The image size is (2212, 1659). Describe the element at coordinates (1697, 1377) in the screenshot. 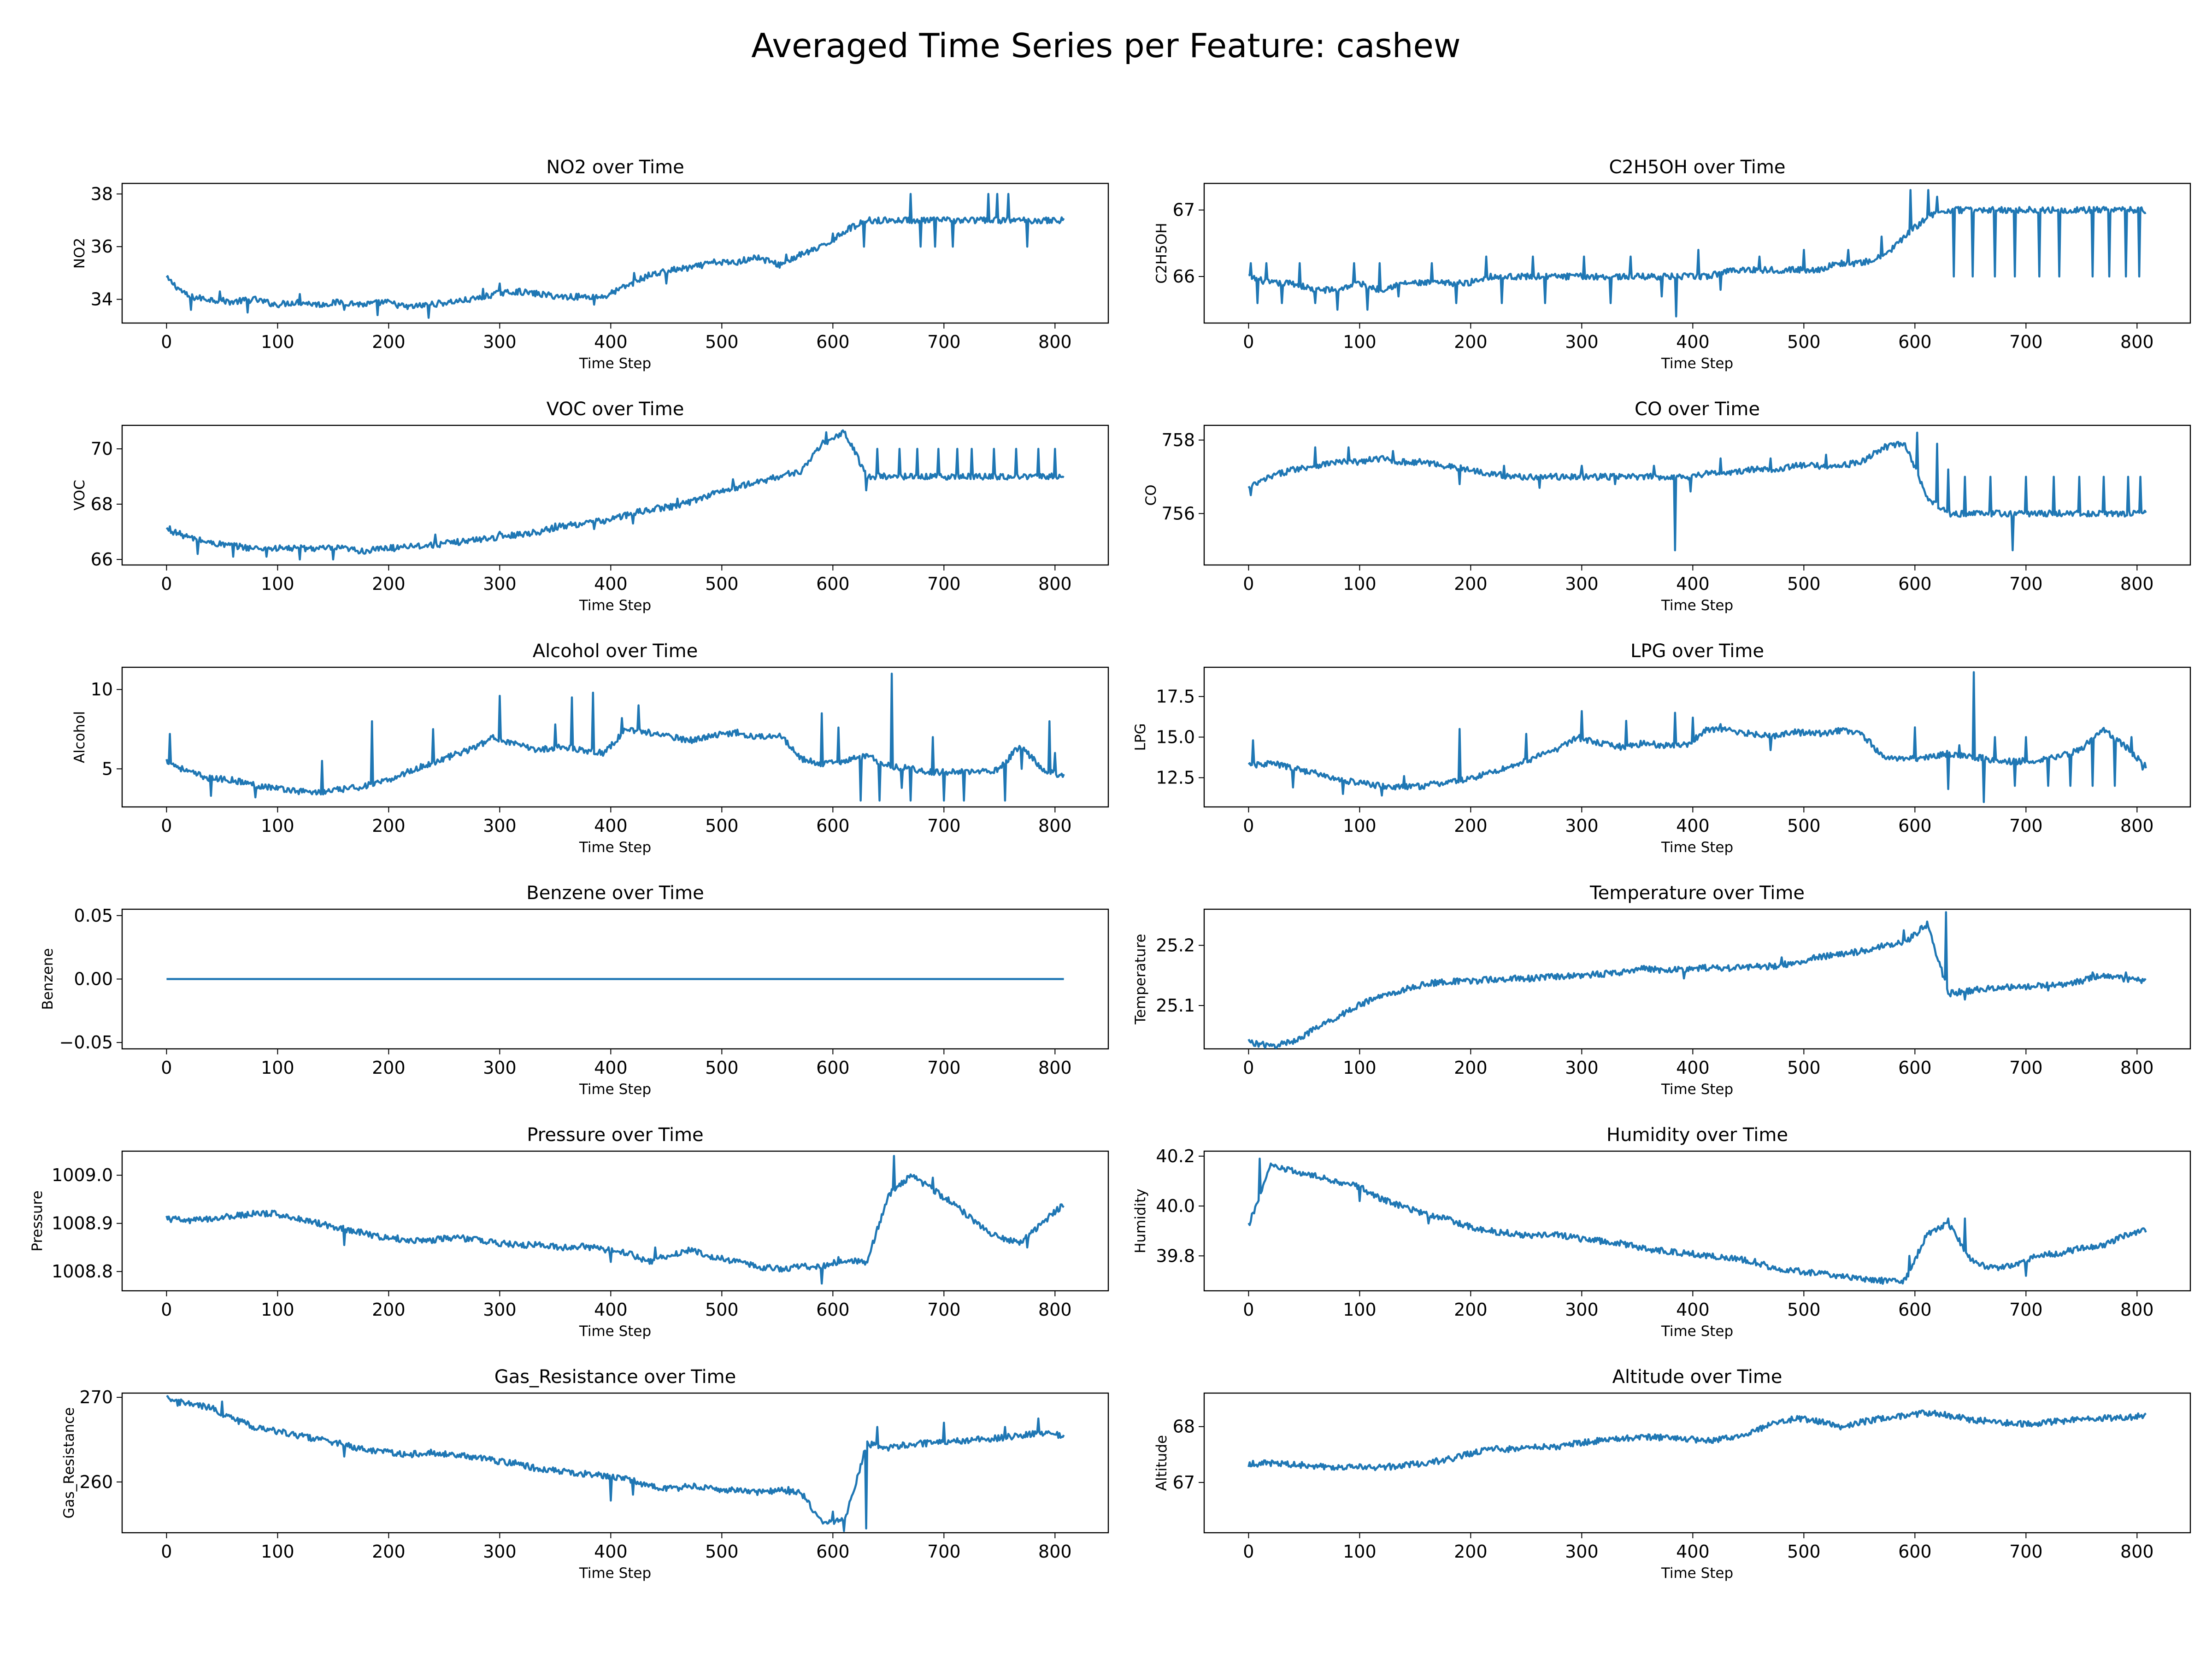

I see `subplot-title: Altitude over Time` at that location.